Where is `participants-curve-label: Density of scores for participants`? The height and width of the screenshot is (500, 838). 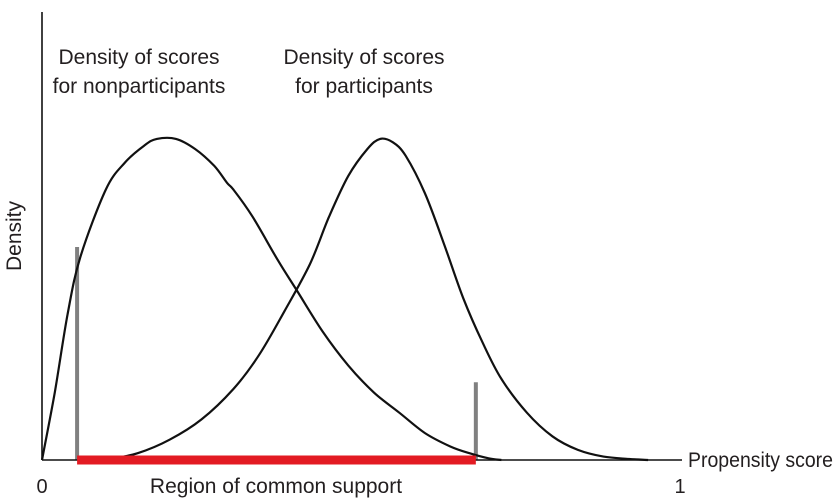
participants-curve-label: Density of scores for participants is located at coordinates (363, 72).